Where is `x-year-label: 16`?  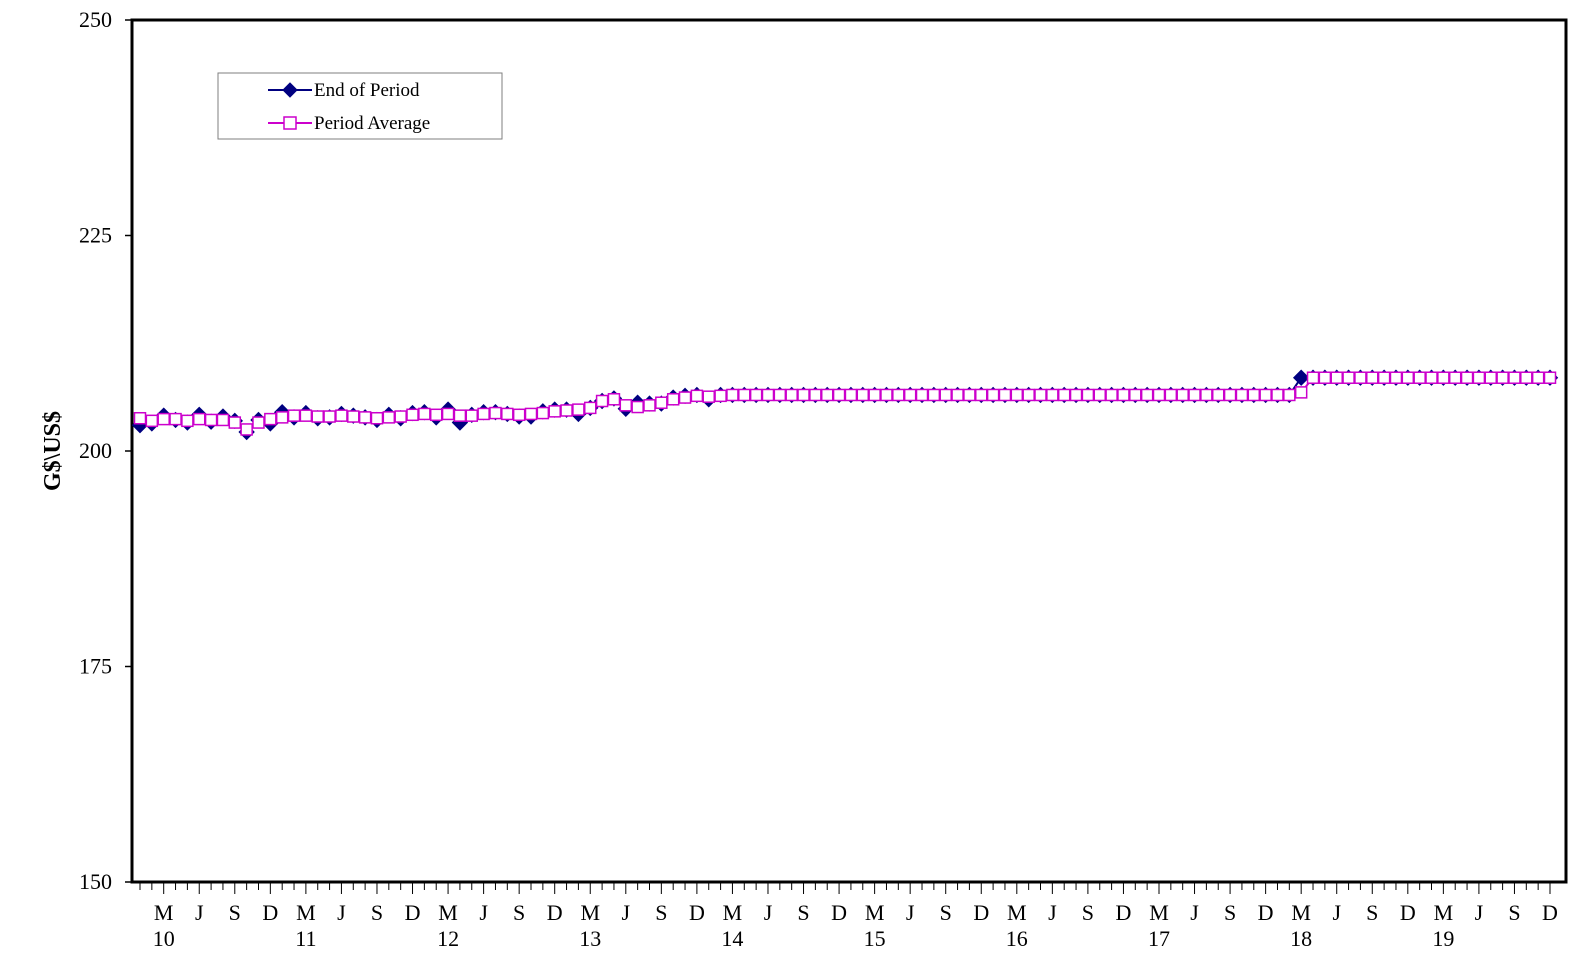
x-year-label: 16 is located at coordinates (1017, 938).